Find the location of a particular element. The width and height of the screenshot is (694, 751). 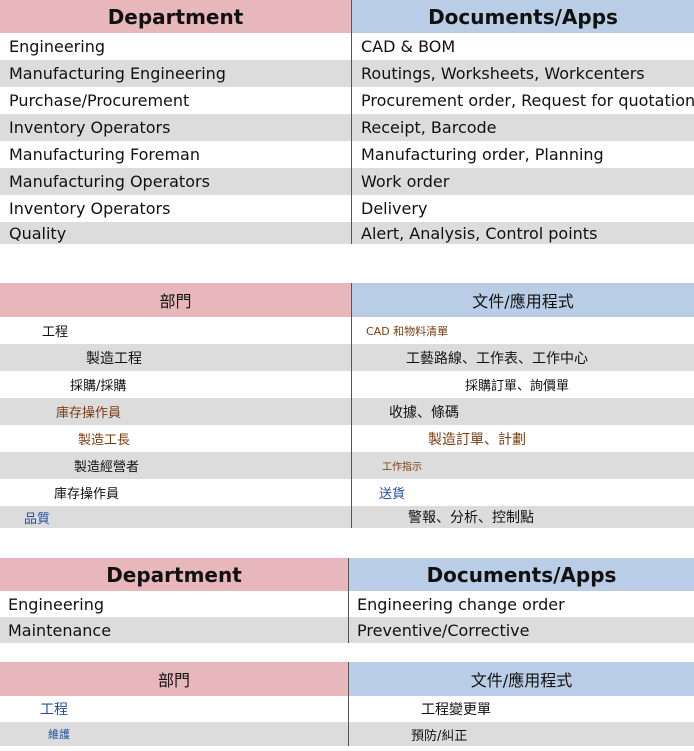

cell-department: 採購/採購 is located at coordinates (175, 384).